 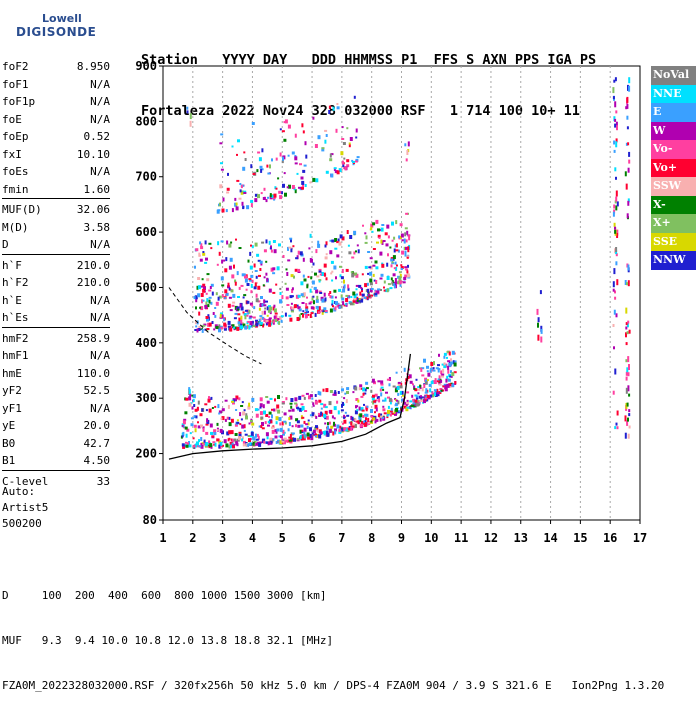 What do you see at coordinates (19, 101) in the screenshot?
I see `param-key: foF1p` at bounding box center [19, 101].